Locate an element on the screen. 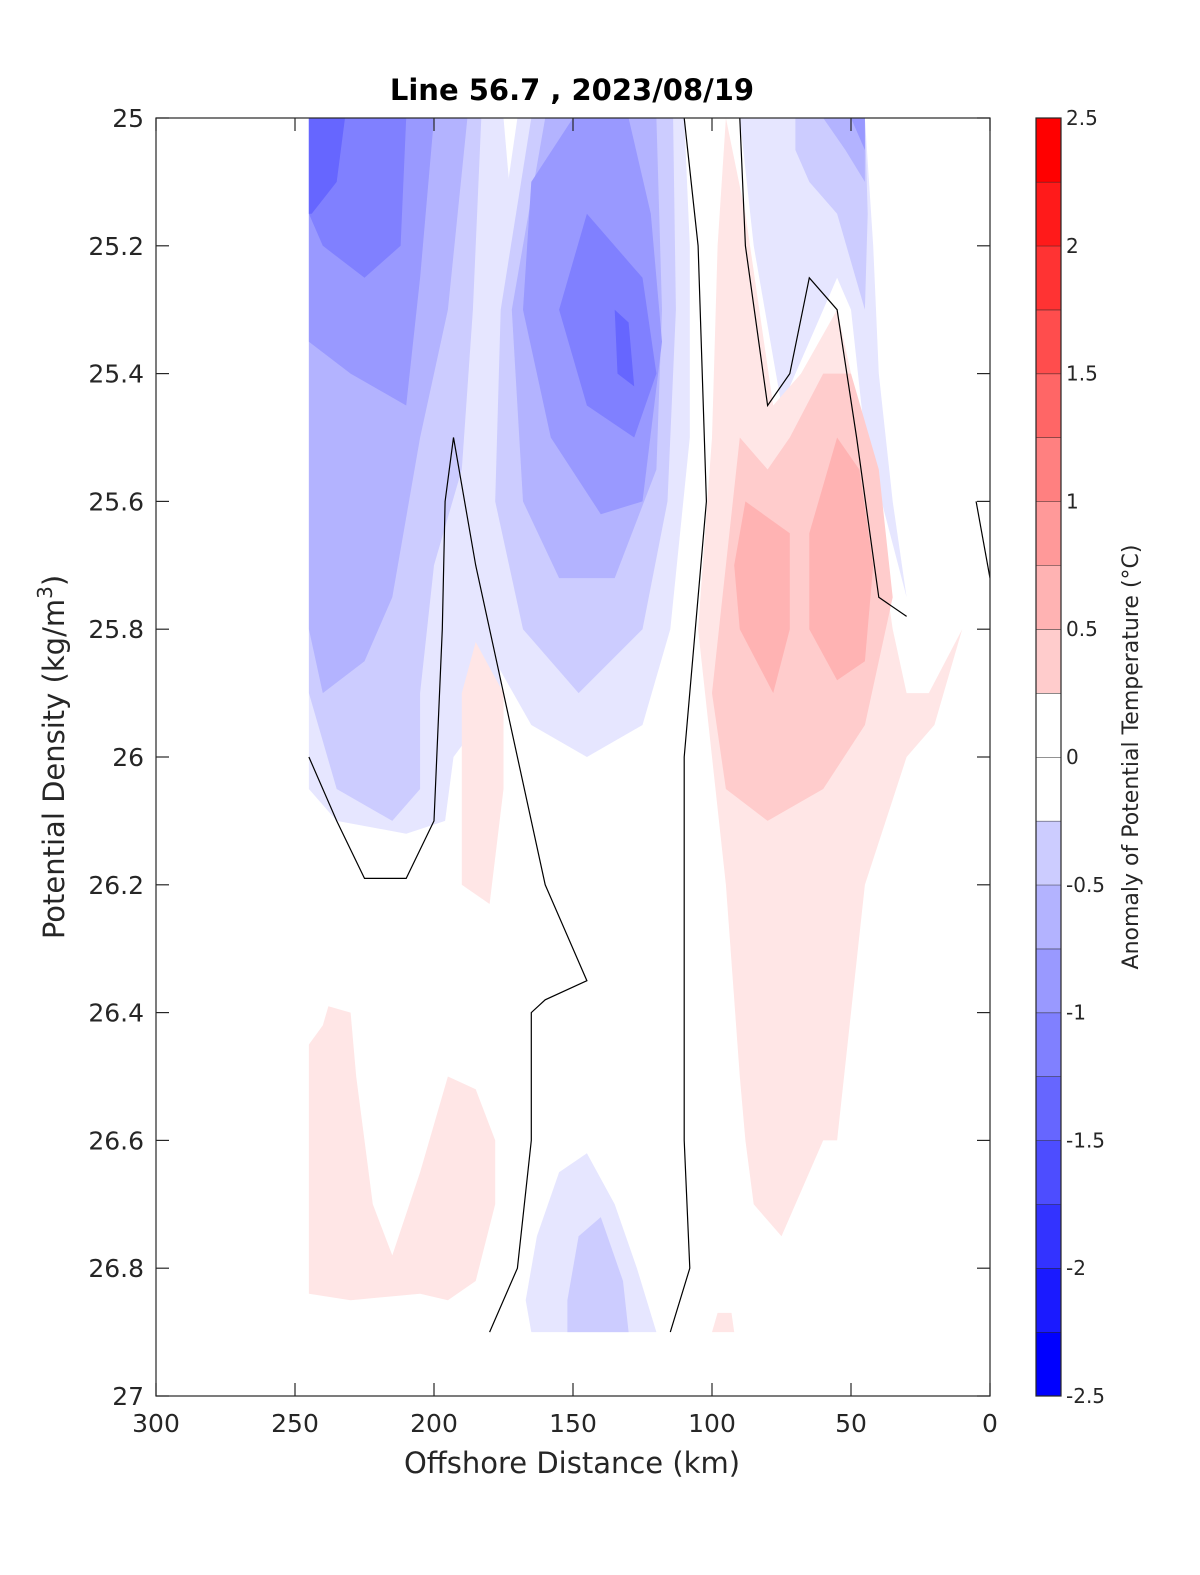  y-tick-label-7: 26.4 is located at coordinates (116, 1013).